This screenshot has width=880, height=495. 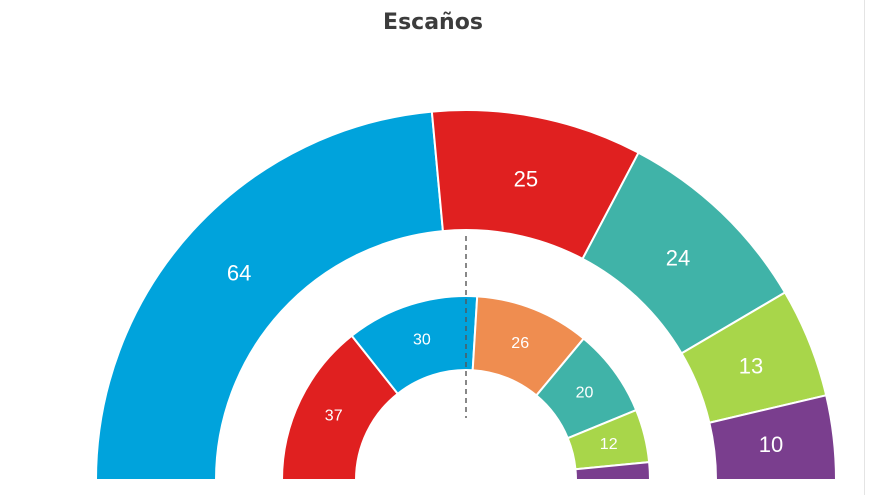 What do you see at coordinates (609, 444) in the screenshot?
I see `inner-ring-label: 12` at bounding box center [609, 444].